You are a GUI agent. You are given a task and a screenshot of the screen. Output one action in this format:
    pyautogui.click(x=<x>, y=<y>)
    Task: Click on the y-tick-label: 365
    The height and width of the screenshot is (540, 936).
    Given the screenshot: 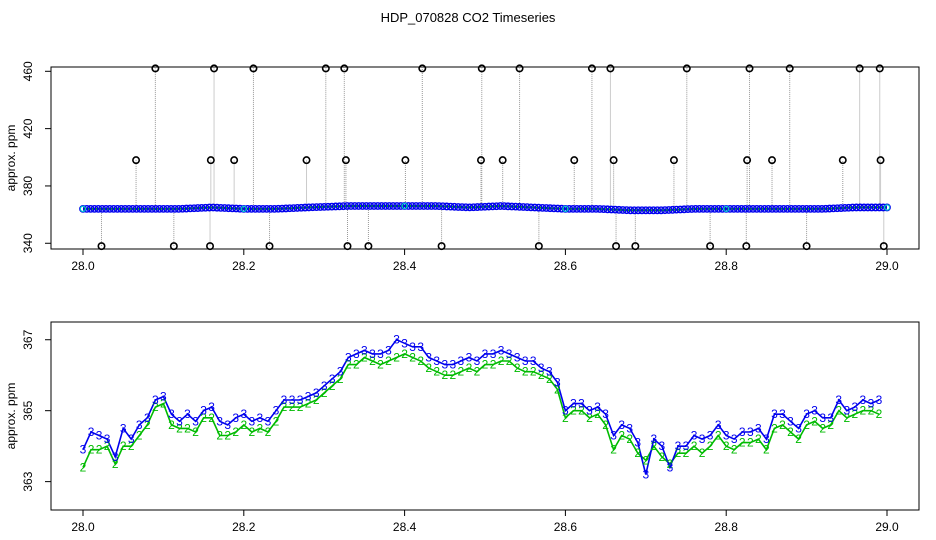 What is the action you would take?
    pyautogui.click(x=28, y=410)
    